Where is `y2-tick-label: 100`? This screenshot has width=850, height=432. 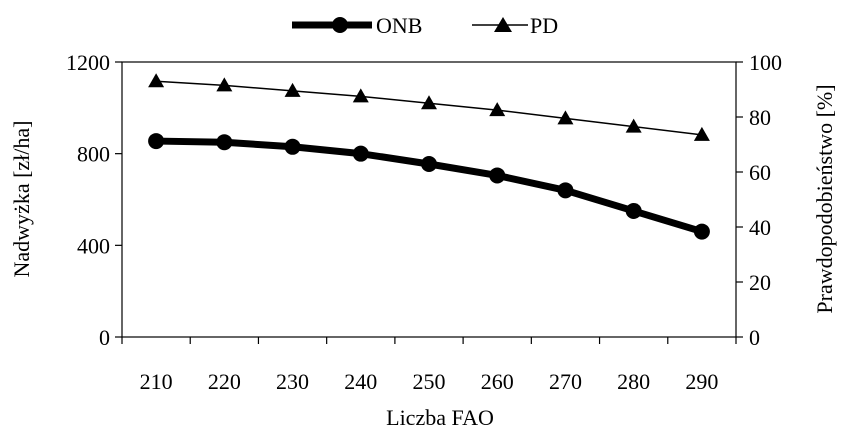 y2-tick-label: 100 is located at coordinates (765, 62).